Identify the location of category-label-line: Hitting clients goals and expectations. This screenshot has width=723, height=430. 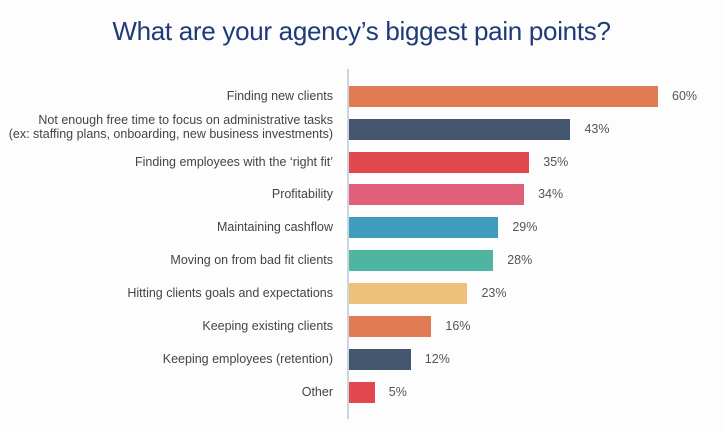
(230, 293).